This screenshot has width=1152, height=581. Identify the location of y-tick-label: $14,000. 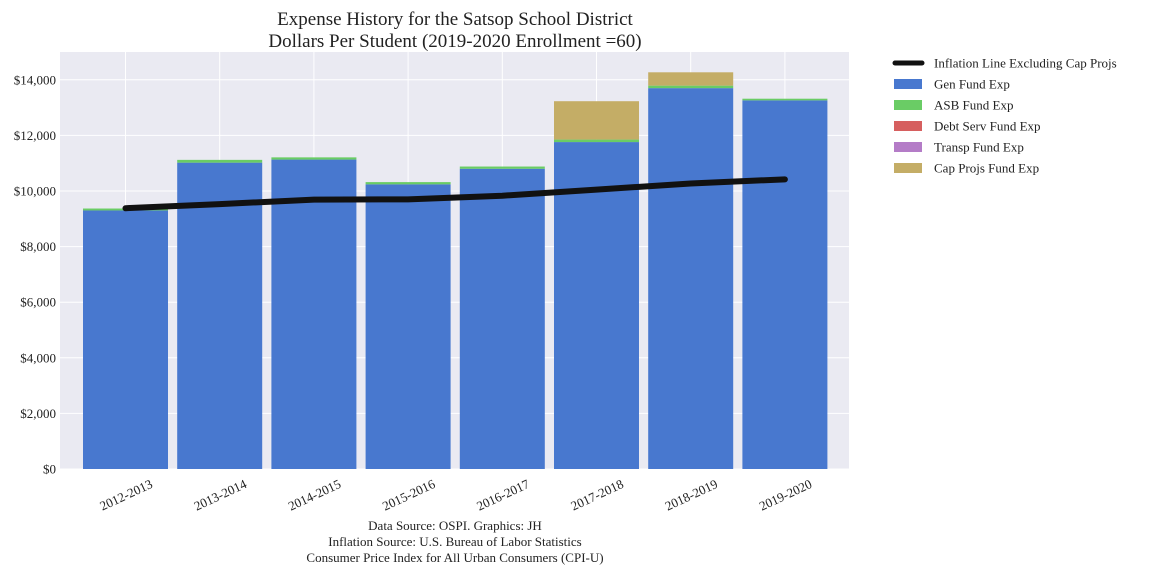
(35, 79).